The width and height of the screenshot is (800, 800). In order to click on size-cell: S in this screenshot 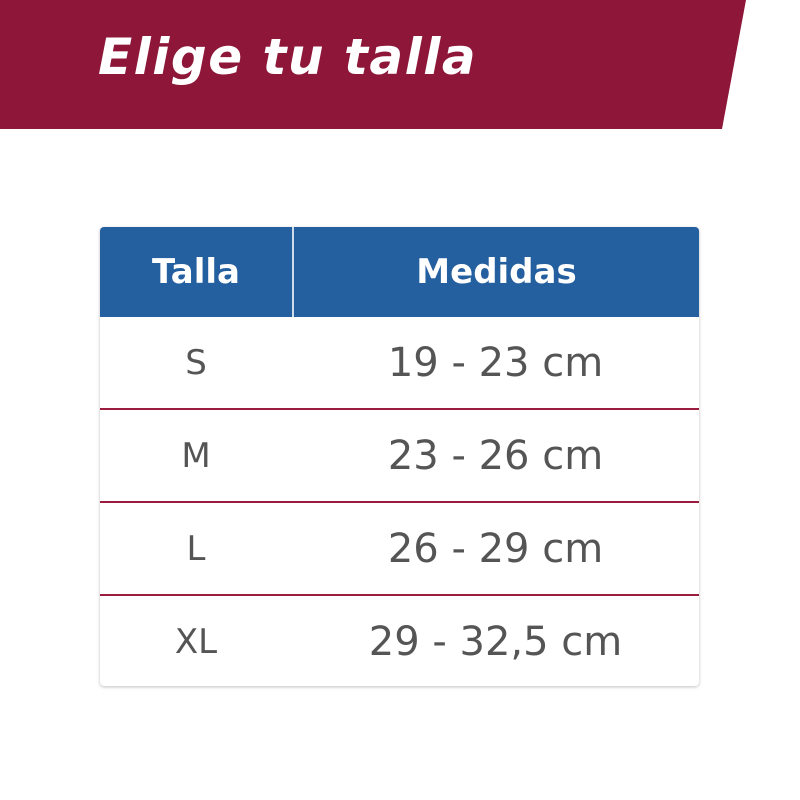, I will do `click(196, 362)`.